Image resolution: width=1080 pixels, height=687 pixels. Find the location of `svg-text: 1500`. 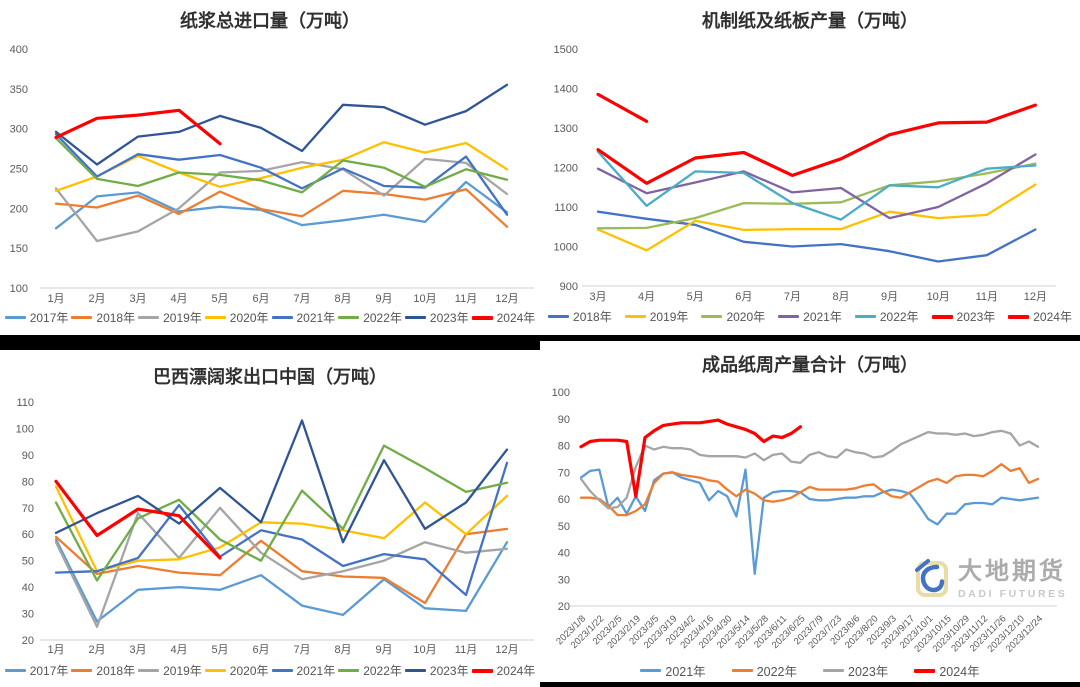

svg-text: 1500 is located at coordinates (566, 50).